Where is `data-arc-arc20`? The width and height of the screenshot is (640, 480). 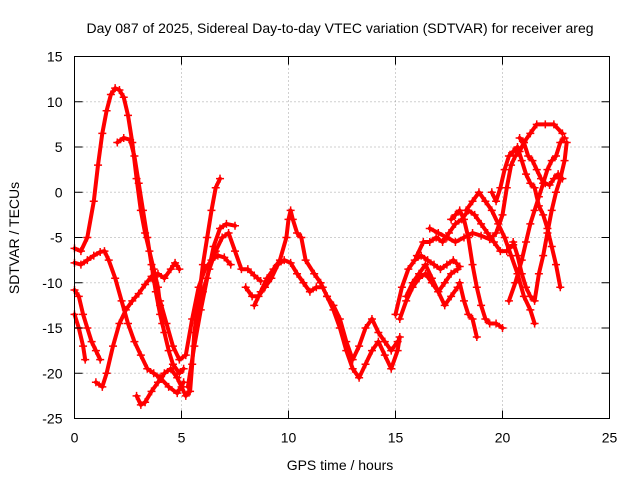 data-arc-arc20 is located at coordinates (468, 310).